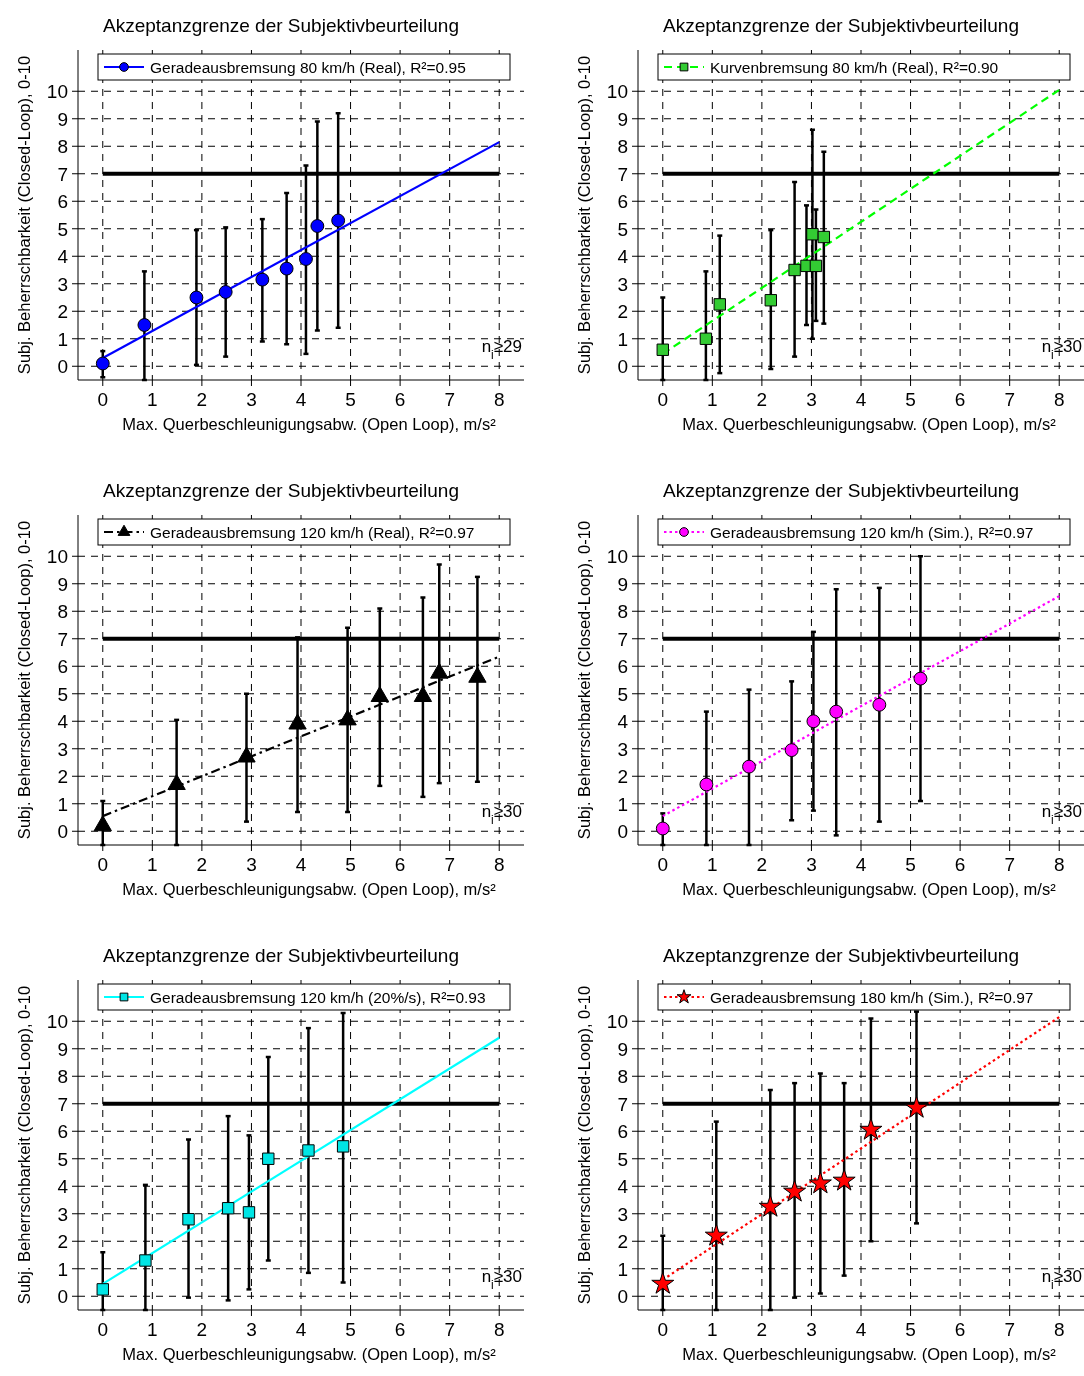 This screenshot has width=1084, height=1376. What do you see at coordinates (312, 532) in the screenshot?
I see `legend-label: Geradeausbremsung 120 km/h (Real), R²=0.97` at bounding box center [312, 532].